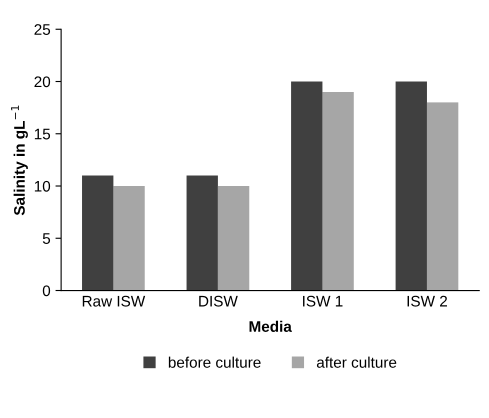 The width and height of the screenshot is (489, 418). I want to click on x-tick-label: ISW 2, so click(427, 301).